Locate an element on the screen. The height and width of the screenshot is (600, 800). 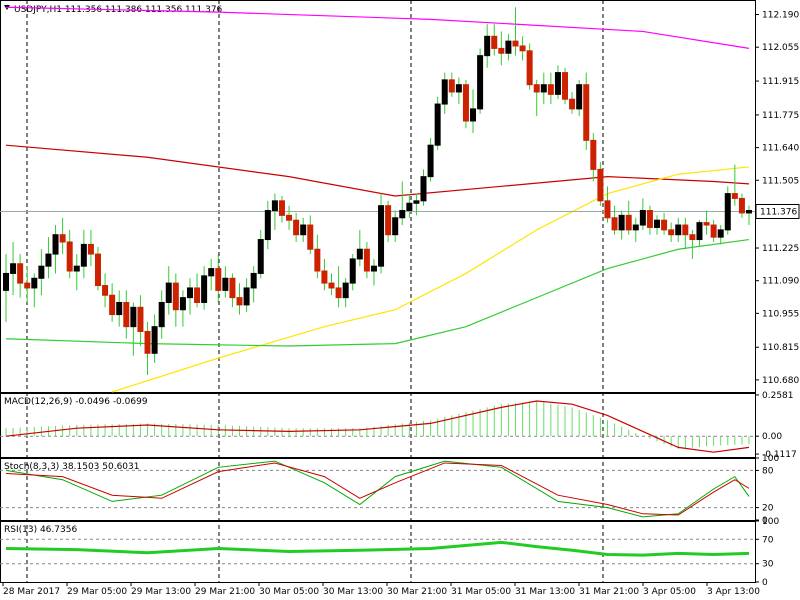
macd-tick-1: 0.00 is located at coordinates (772, 437).